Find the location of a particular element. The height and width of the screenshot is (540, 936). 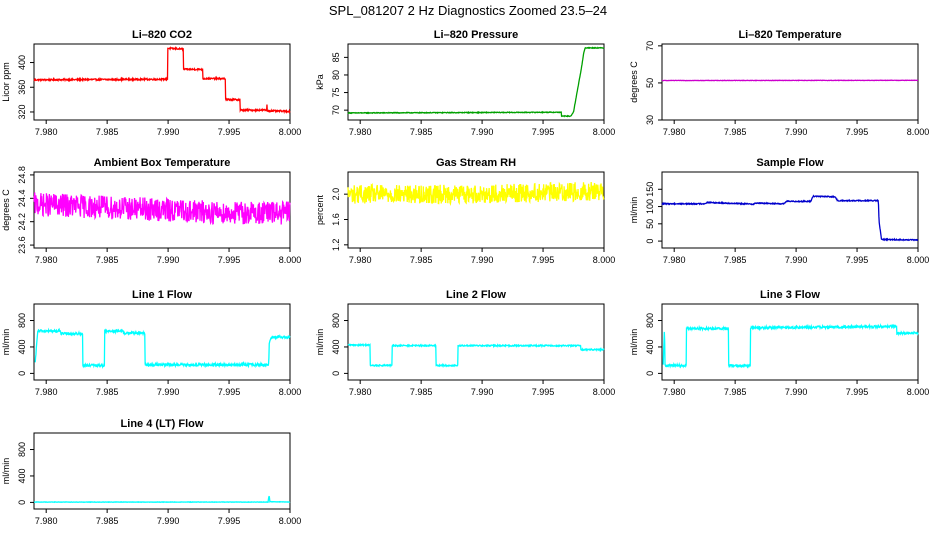

y-tick-label: 320 is located at coordinates (22, 111).